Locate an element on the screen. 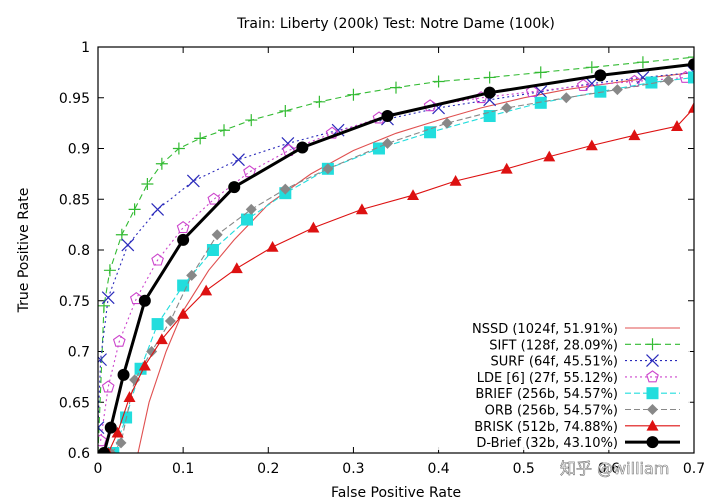 The width and height of the screenshot is (720, 504). x-tick-label: 0.5 is located at coordinates (524, 469).